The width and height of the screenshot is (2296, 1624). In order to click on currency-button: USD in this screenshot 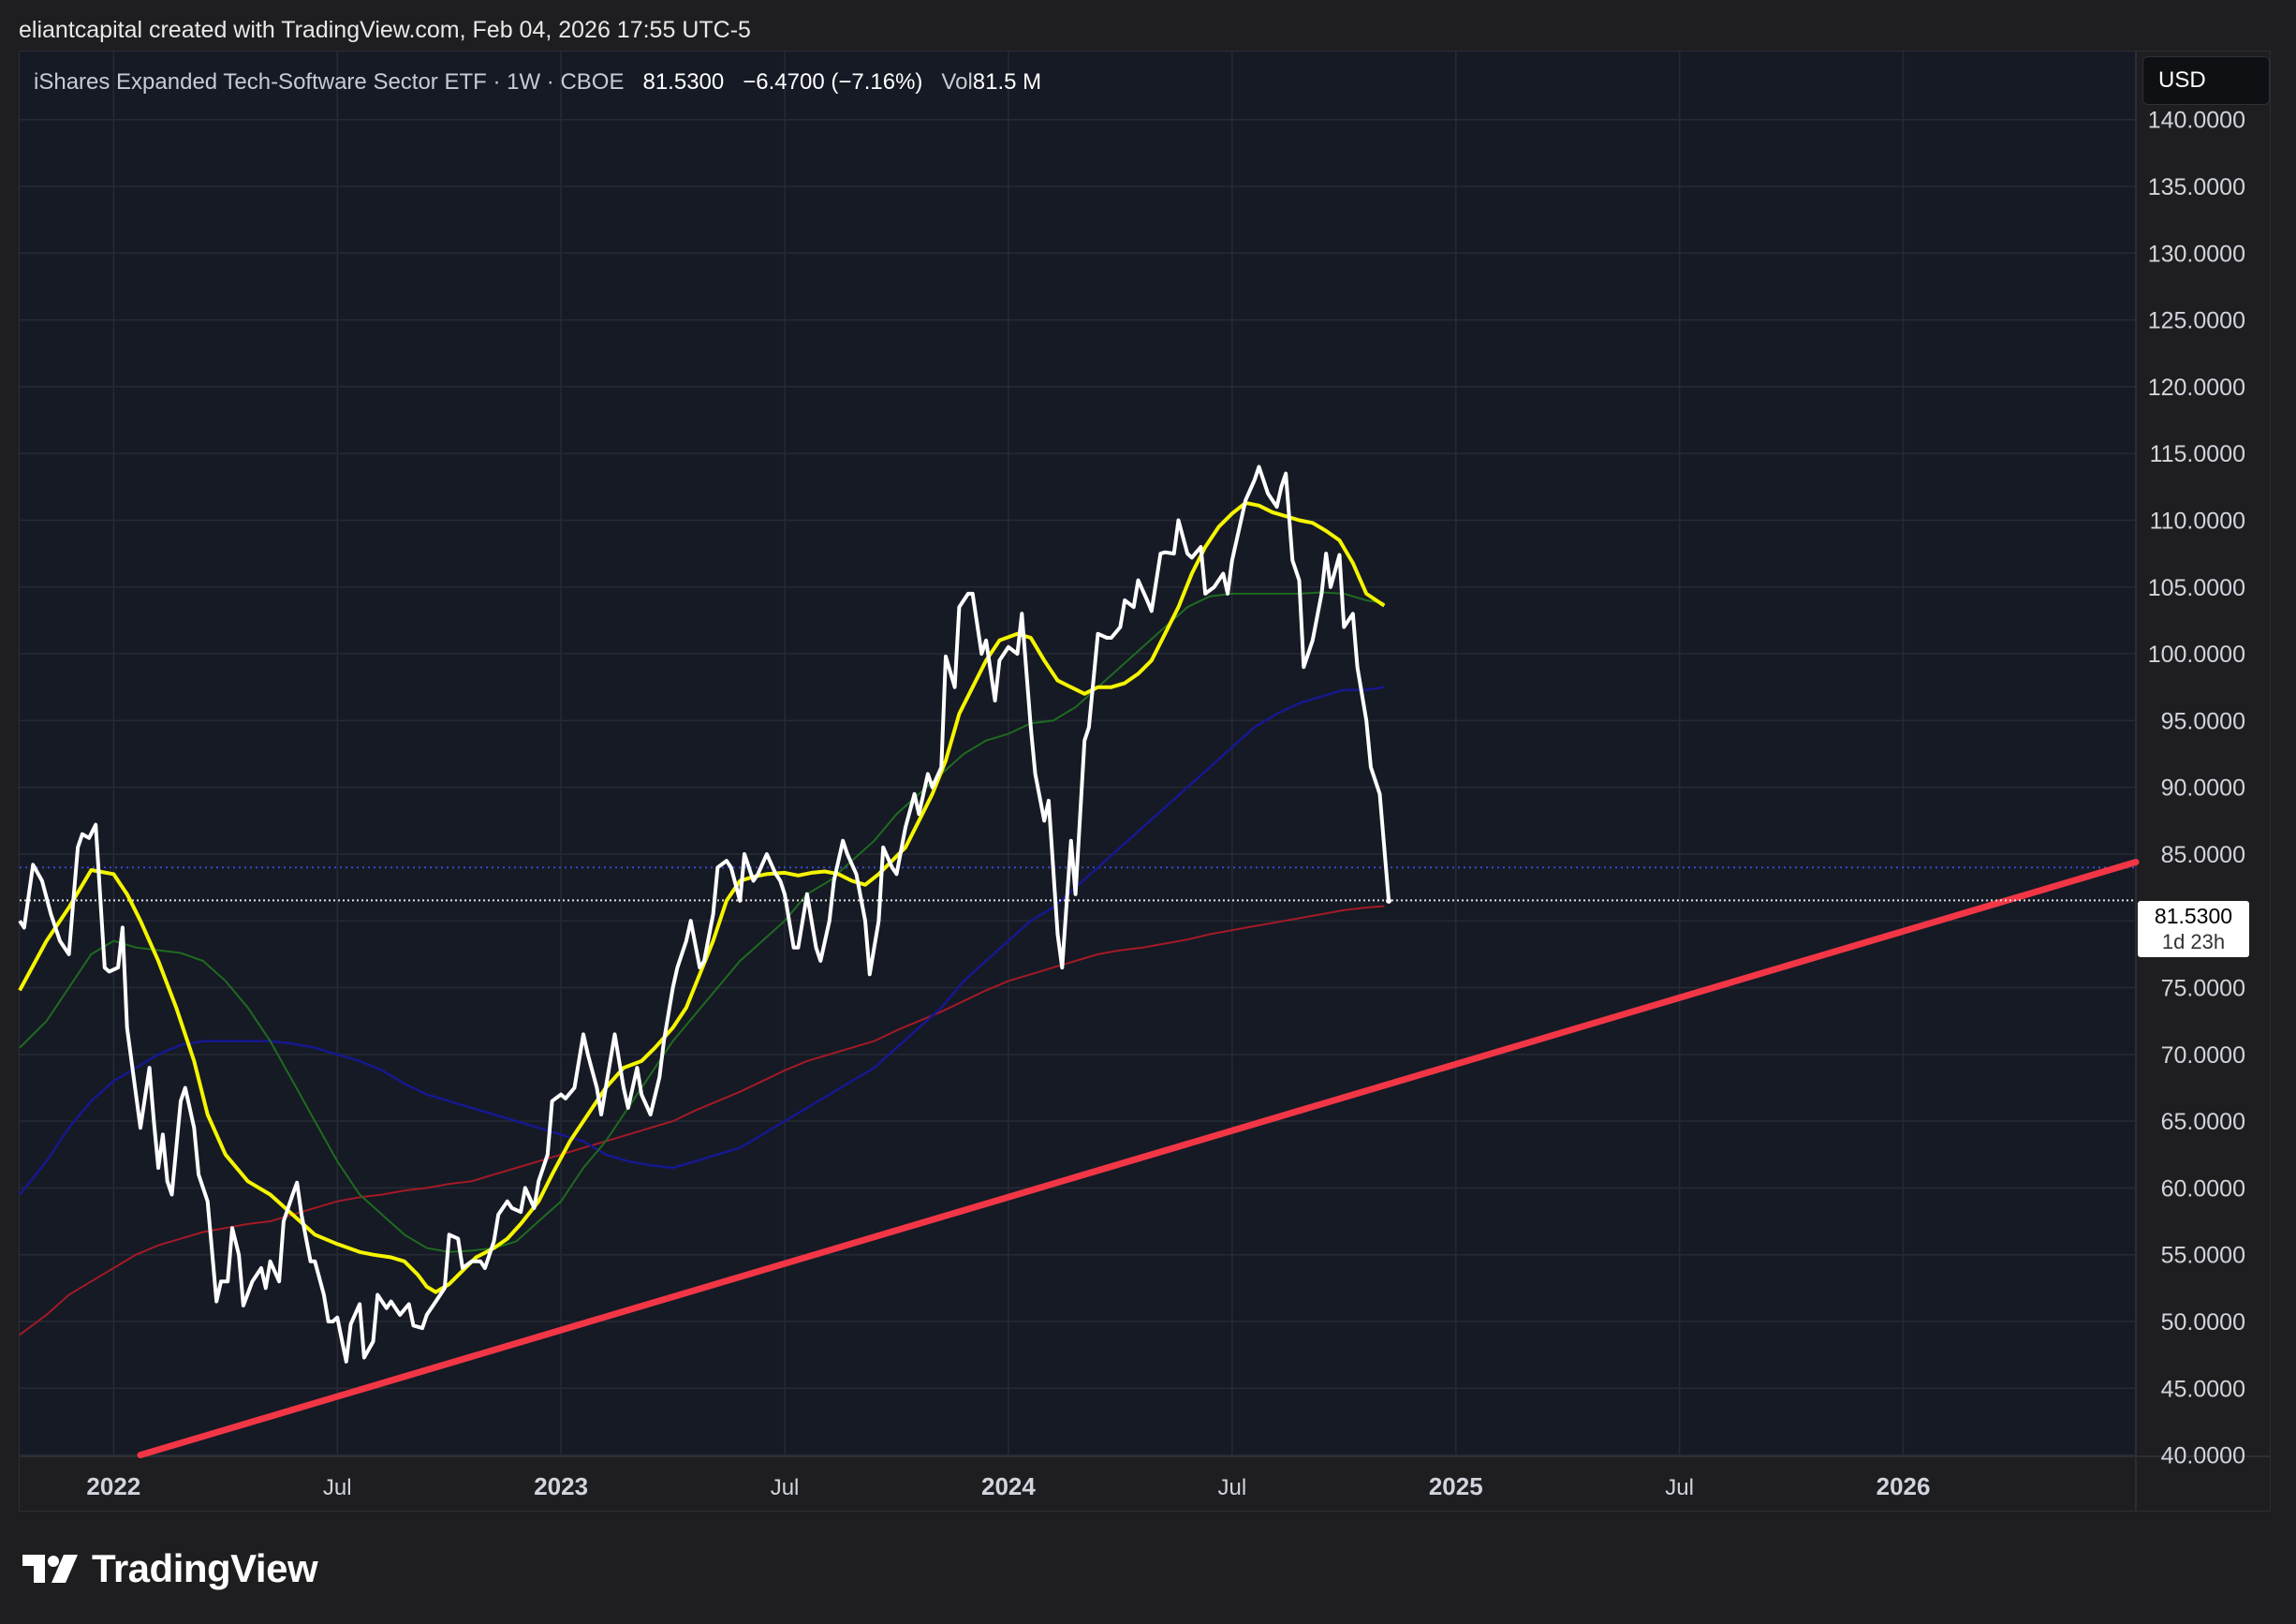, I will do `click(2206, 80)`.